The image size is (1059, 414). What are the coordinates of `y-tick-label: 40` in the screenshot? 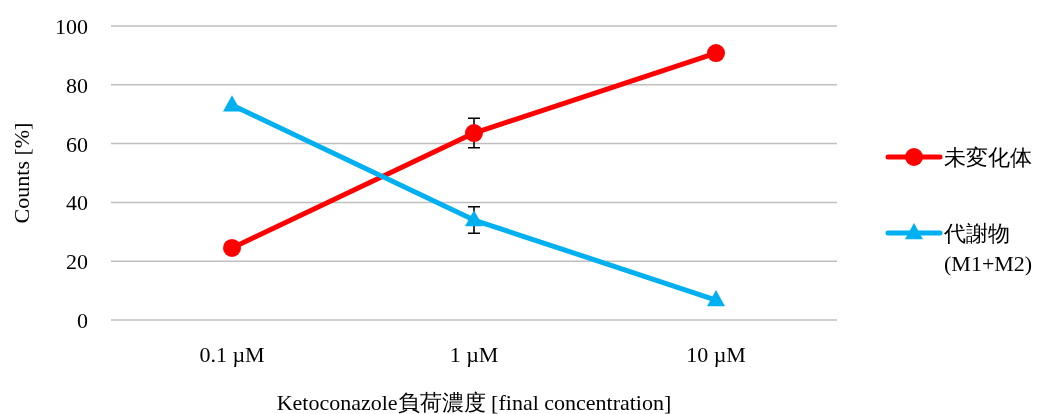 It's located at (77, 203).